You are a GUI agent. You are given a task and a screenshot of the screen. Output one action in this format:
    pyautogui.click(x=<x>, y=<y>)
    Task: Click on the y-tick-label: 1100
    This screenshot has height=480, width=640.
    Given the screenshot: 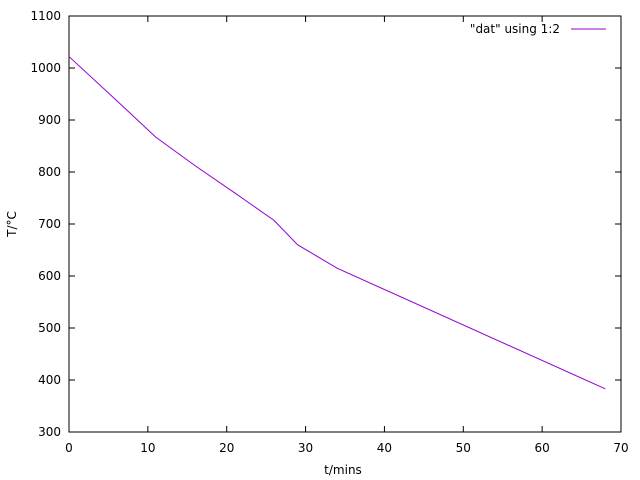 What is the action you would take?
    pyautogui.click(x=45, y=16)
    